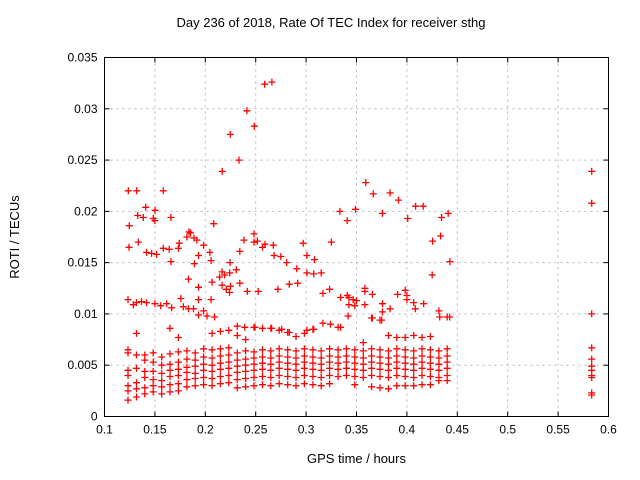 This screenshot has height=480, width=640. Describe the element at coordinates (82, 58) in the screenshot. I see `y-tick-label: 0.035` at that location.